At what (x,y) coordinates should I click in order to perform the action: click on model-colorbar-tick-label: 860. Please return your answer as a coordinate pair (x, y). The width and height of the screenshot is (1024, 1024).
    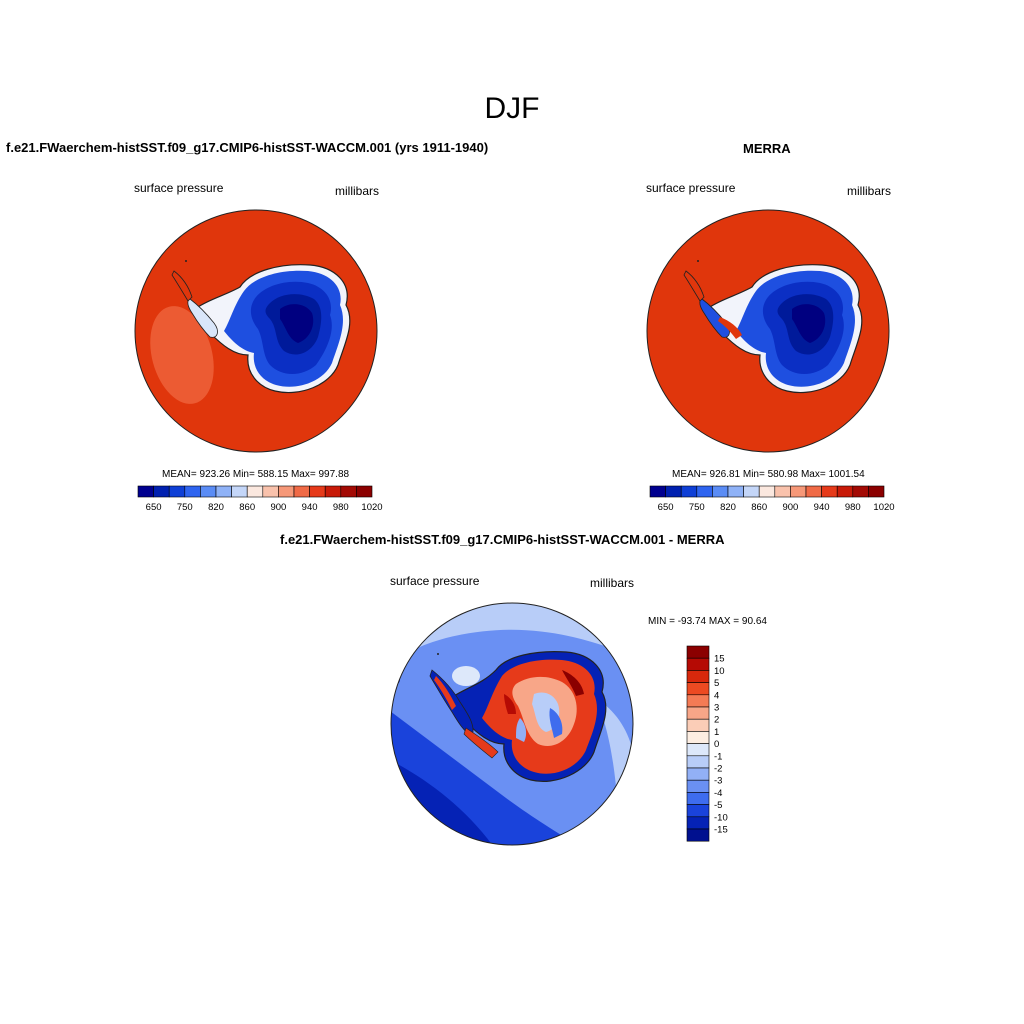
    Looking at the image, I should click on (247, 507).